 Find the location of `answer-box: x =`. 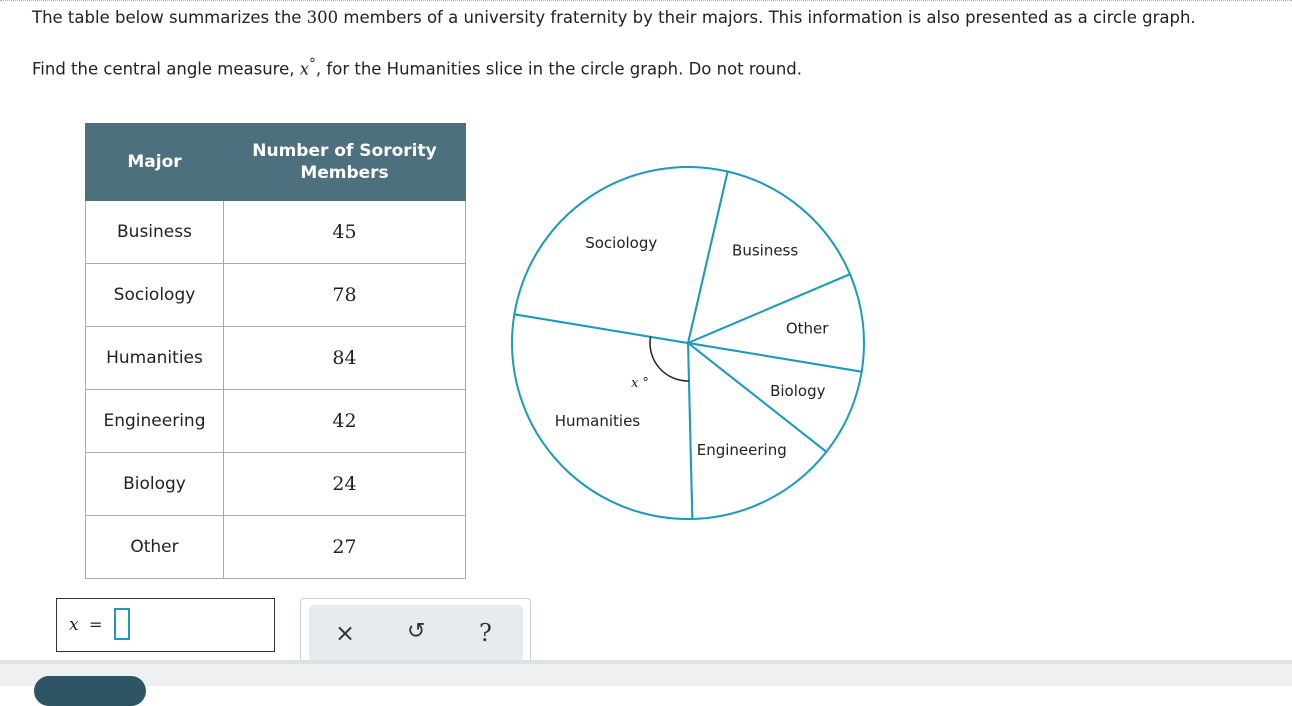

answer-box: x = is located at coordinates (165, 625).